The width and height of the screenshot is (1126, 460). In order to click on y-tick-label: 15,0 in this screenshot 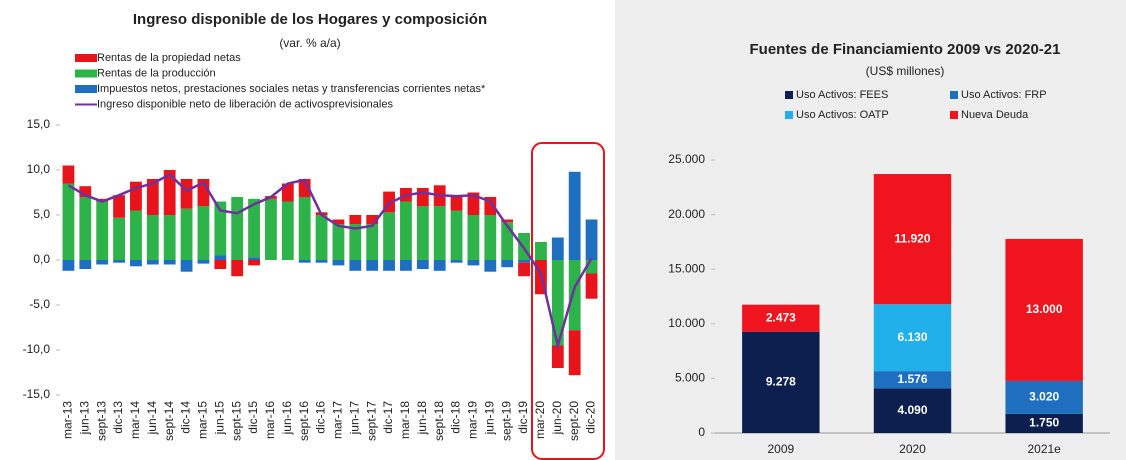, I will do `click(39, 124)`.